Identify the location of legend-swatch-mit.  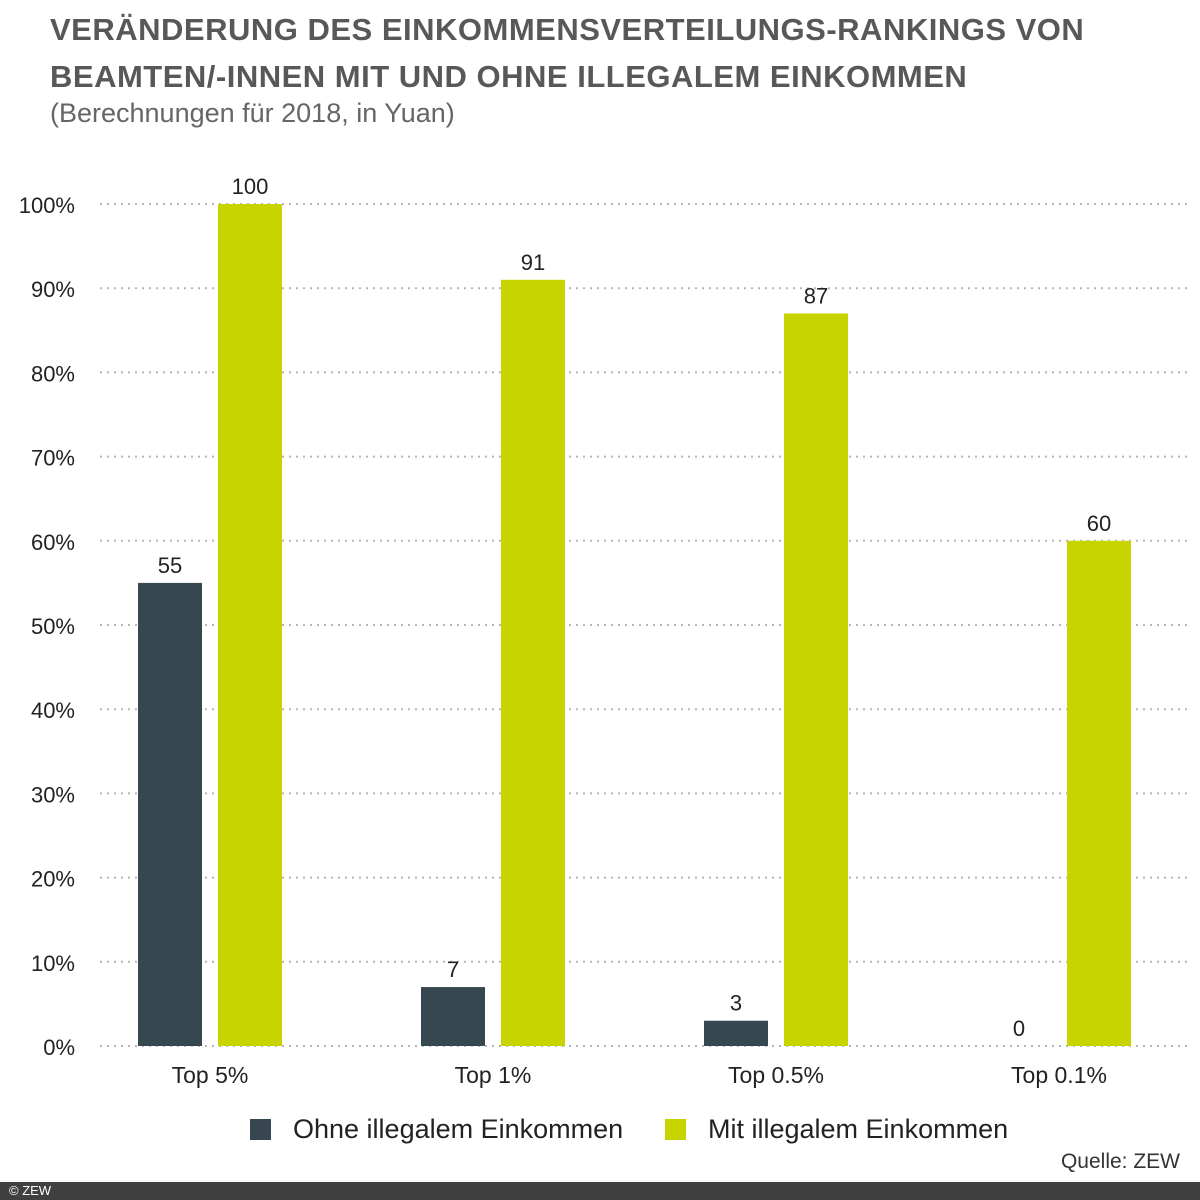
(675, 1129).